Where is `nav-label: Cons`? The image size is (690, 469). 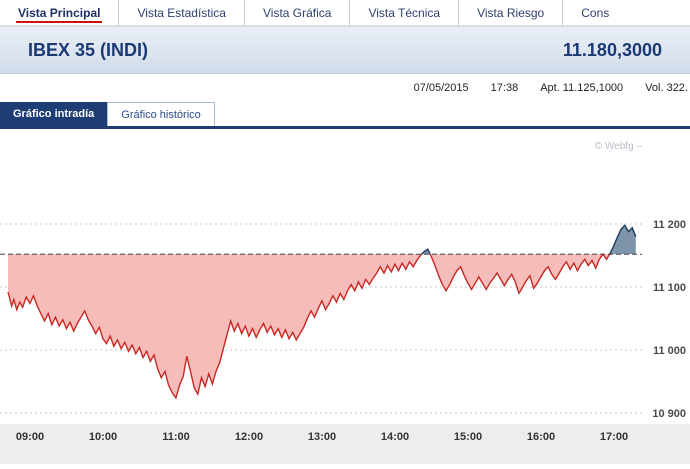 nav-label: Cons is located at coordinates (595, 12).